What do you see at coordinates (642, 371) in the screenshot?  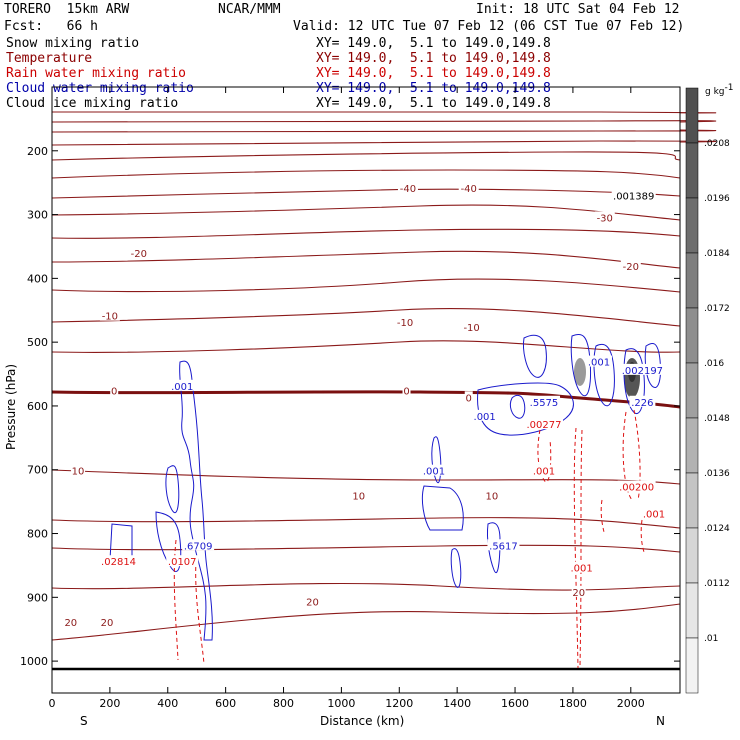 I see `cloud-water-label: .002197` at bounding box center [642, 371].